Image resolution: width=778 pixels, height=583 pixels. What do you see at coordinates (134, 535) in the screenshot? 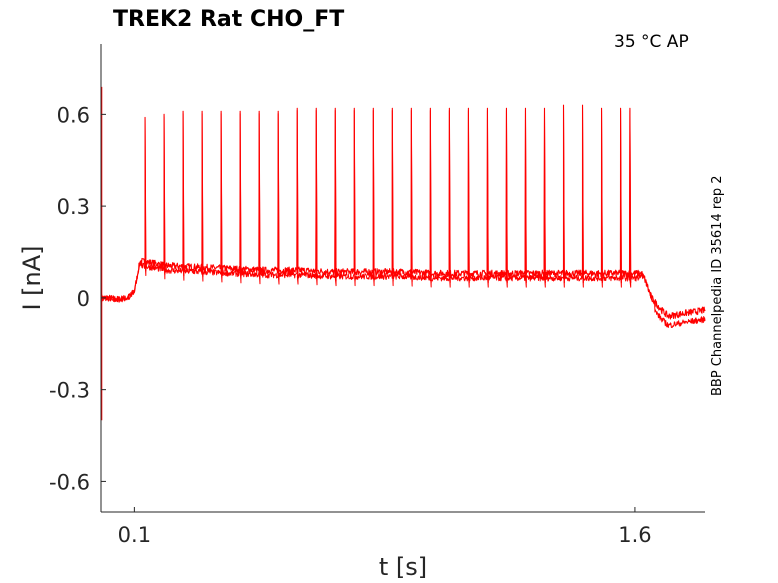
I see `x-tick-label: 0.1` at bounding box center [134, 535].